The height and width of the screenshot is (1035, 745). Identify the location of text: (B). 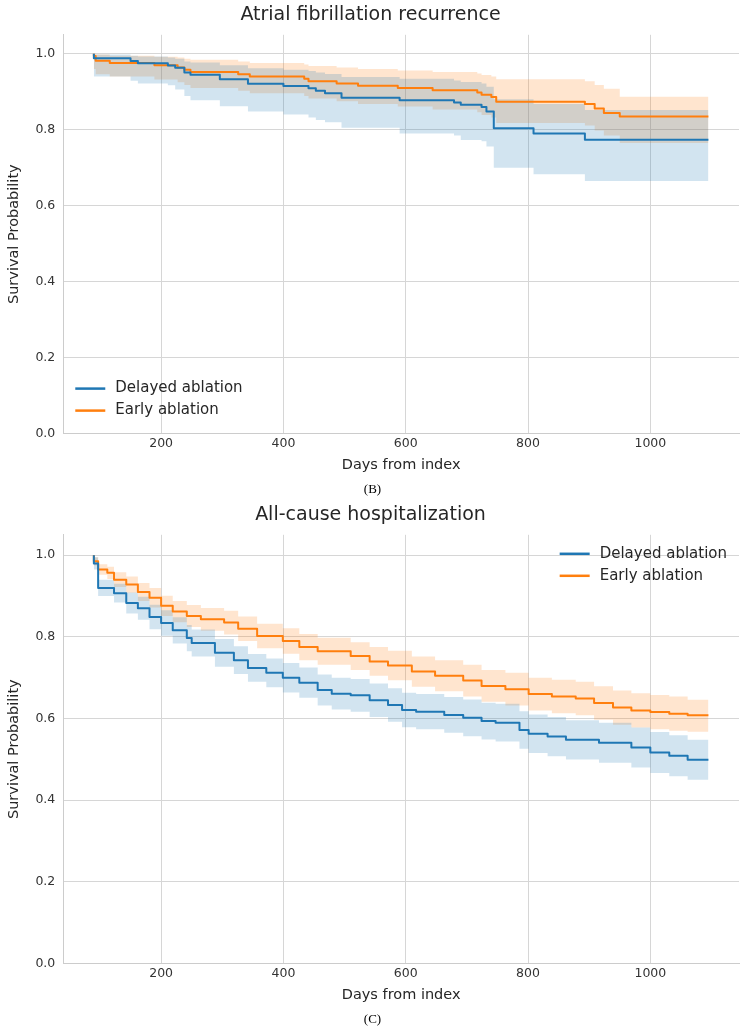
(372, 489).